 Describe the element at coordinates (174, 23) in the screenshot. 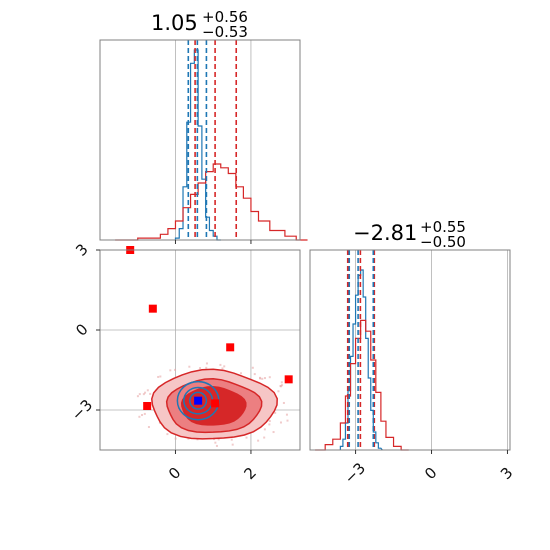

I see `title-param1-median: 1.05` at that location.